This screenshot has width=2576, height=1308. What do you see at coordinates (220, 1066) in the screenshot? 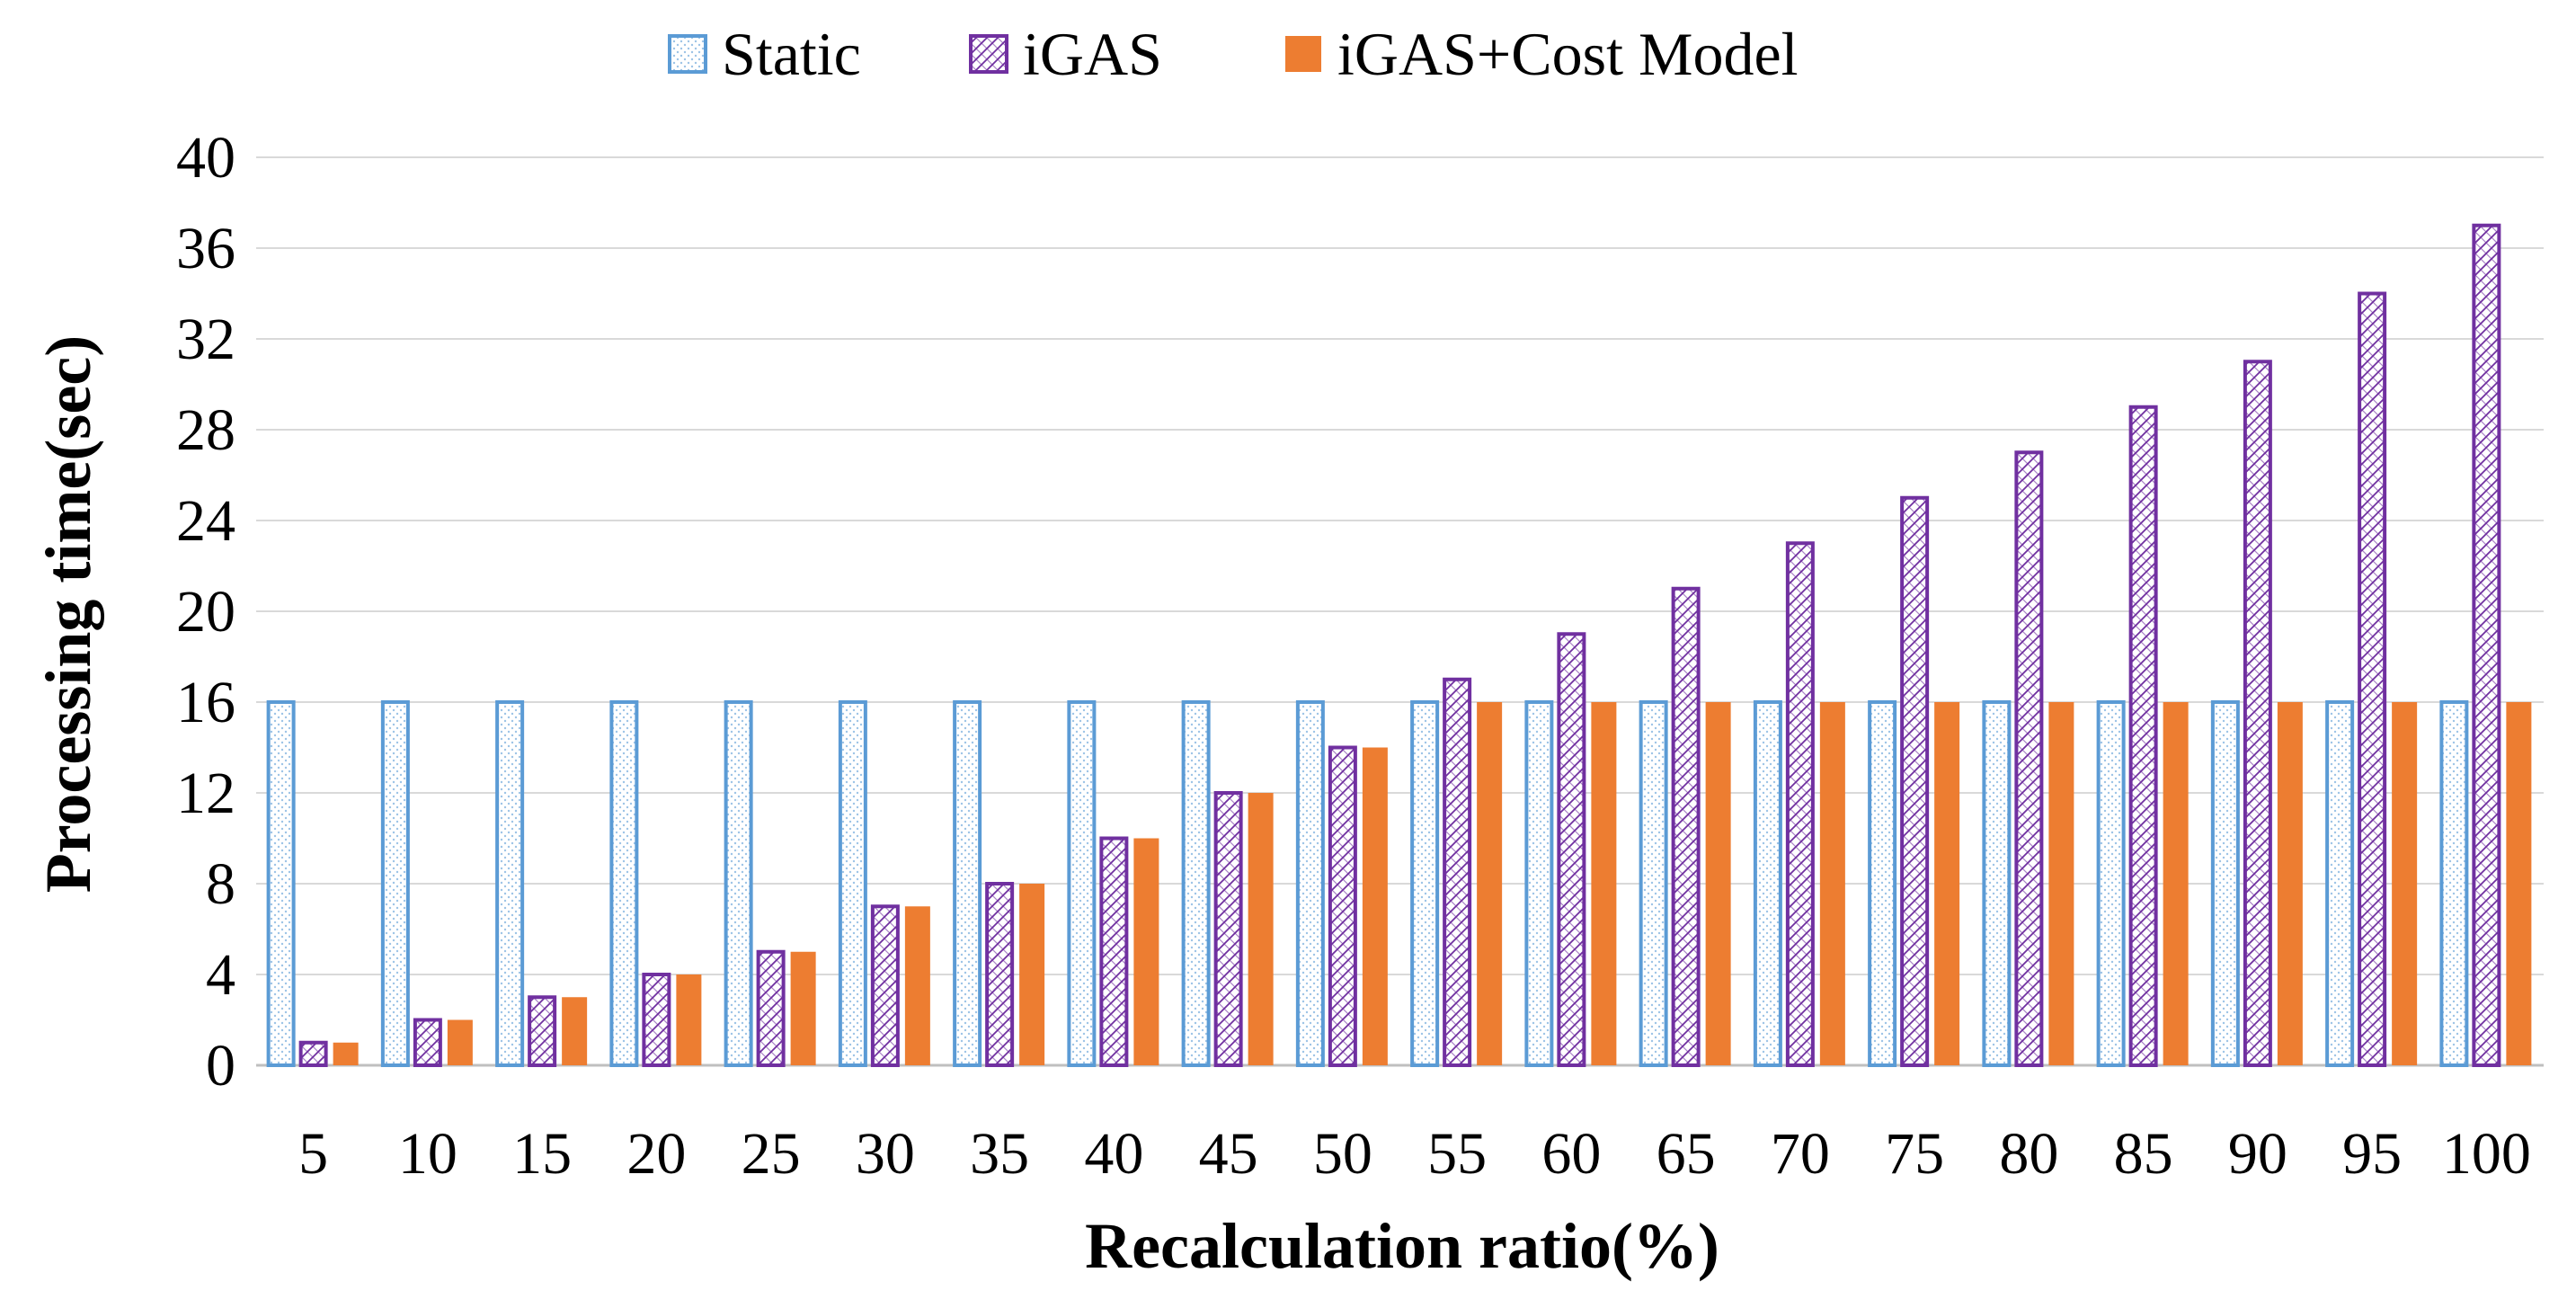
I see `y-tick-label: 0` at bounding box center [220, 1066].